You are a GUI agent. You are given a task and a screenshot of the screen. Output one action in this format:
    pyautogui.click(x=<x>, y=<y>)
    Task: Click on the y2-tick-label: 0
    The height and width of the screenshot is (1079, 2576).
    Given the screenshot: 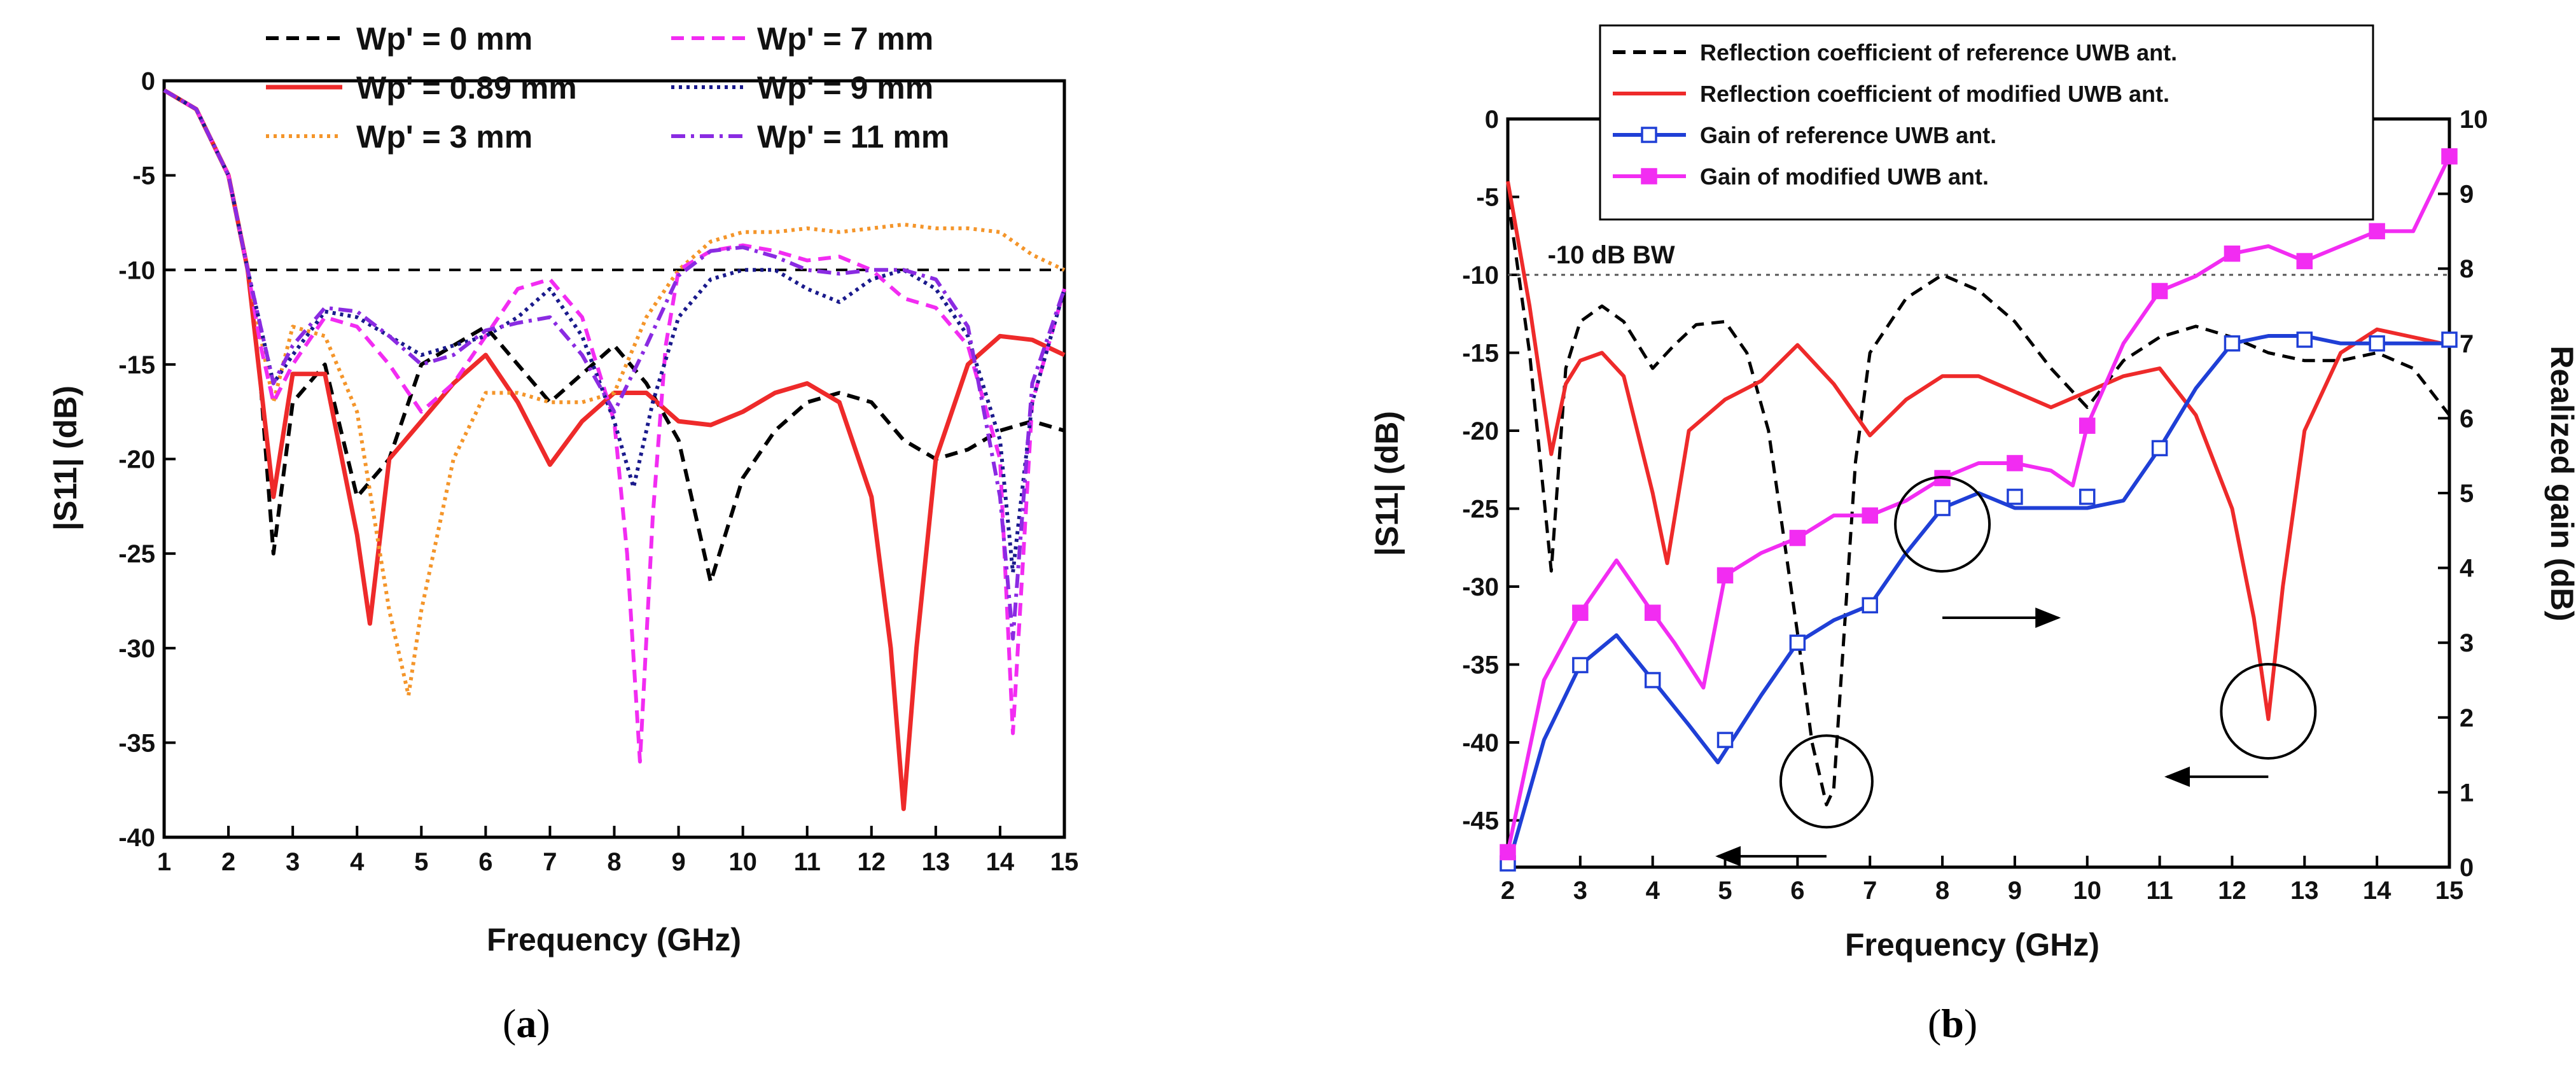 What is the action you would take?
    pyautogui.click(x=2467, y=868)
    